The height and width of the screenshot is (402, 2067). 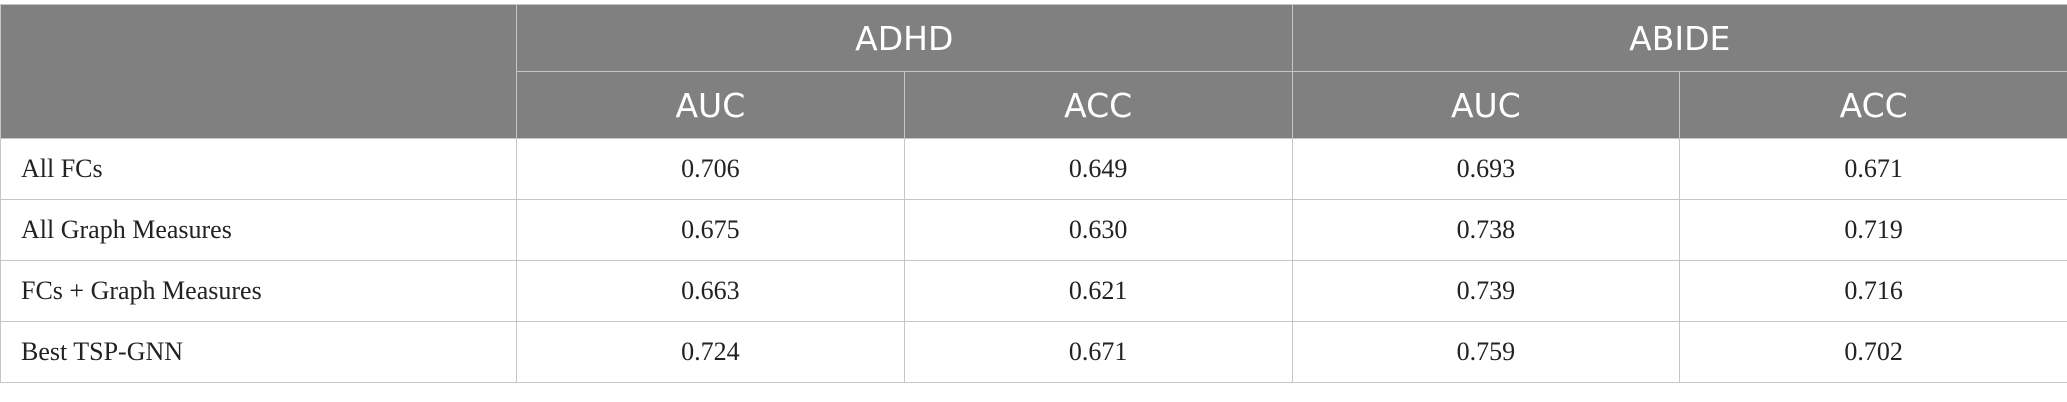 I want to click on value-cell: 0.702, so click(x=1873, y=352).